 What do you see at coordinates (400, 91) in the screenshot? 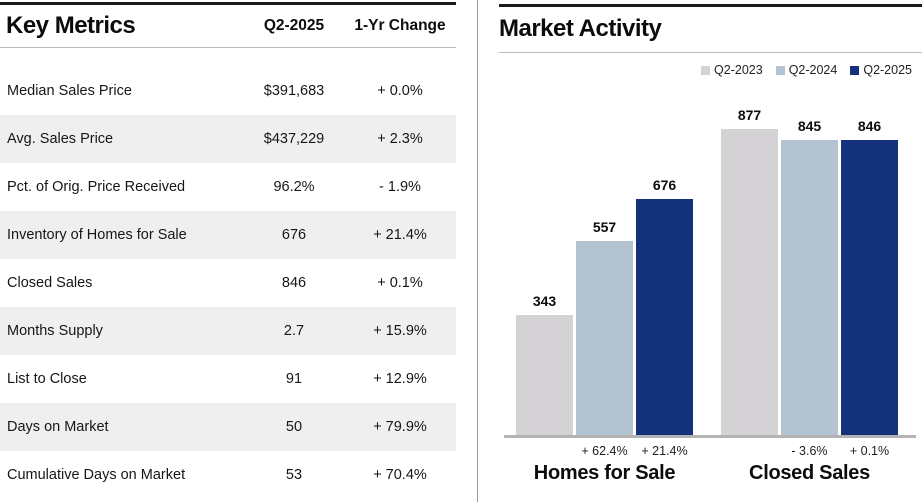
I see `metric-change: + 0.0%` at bounding box center [400, 91].